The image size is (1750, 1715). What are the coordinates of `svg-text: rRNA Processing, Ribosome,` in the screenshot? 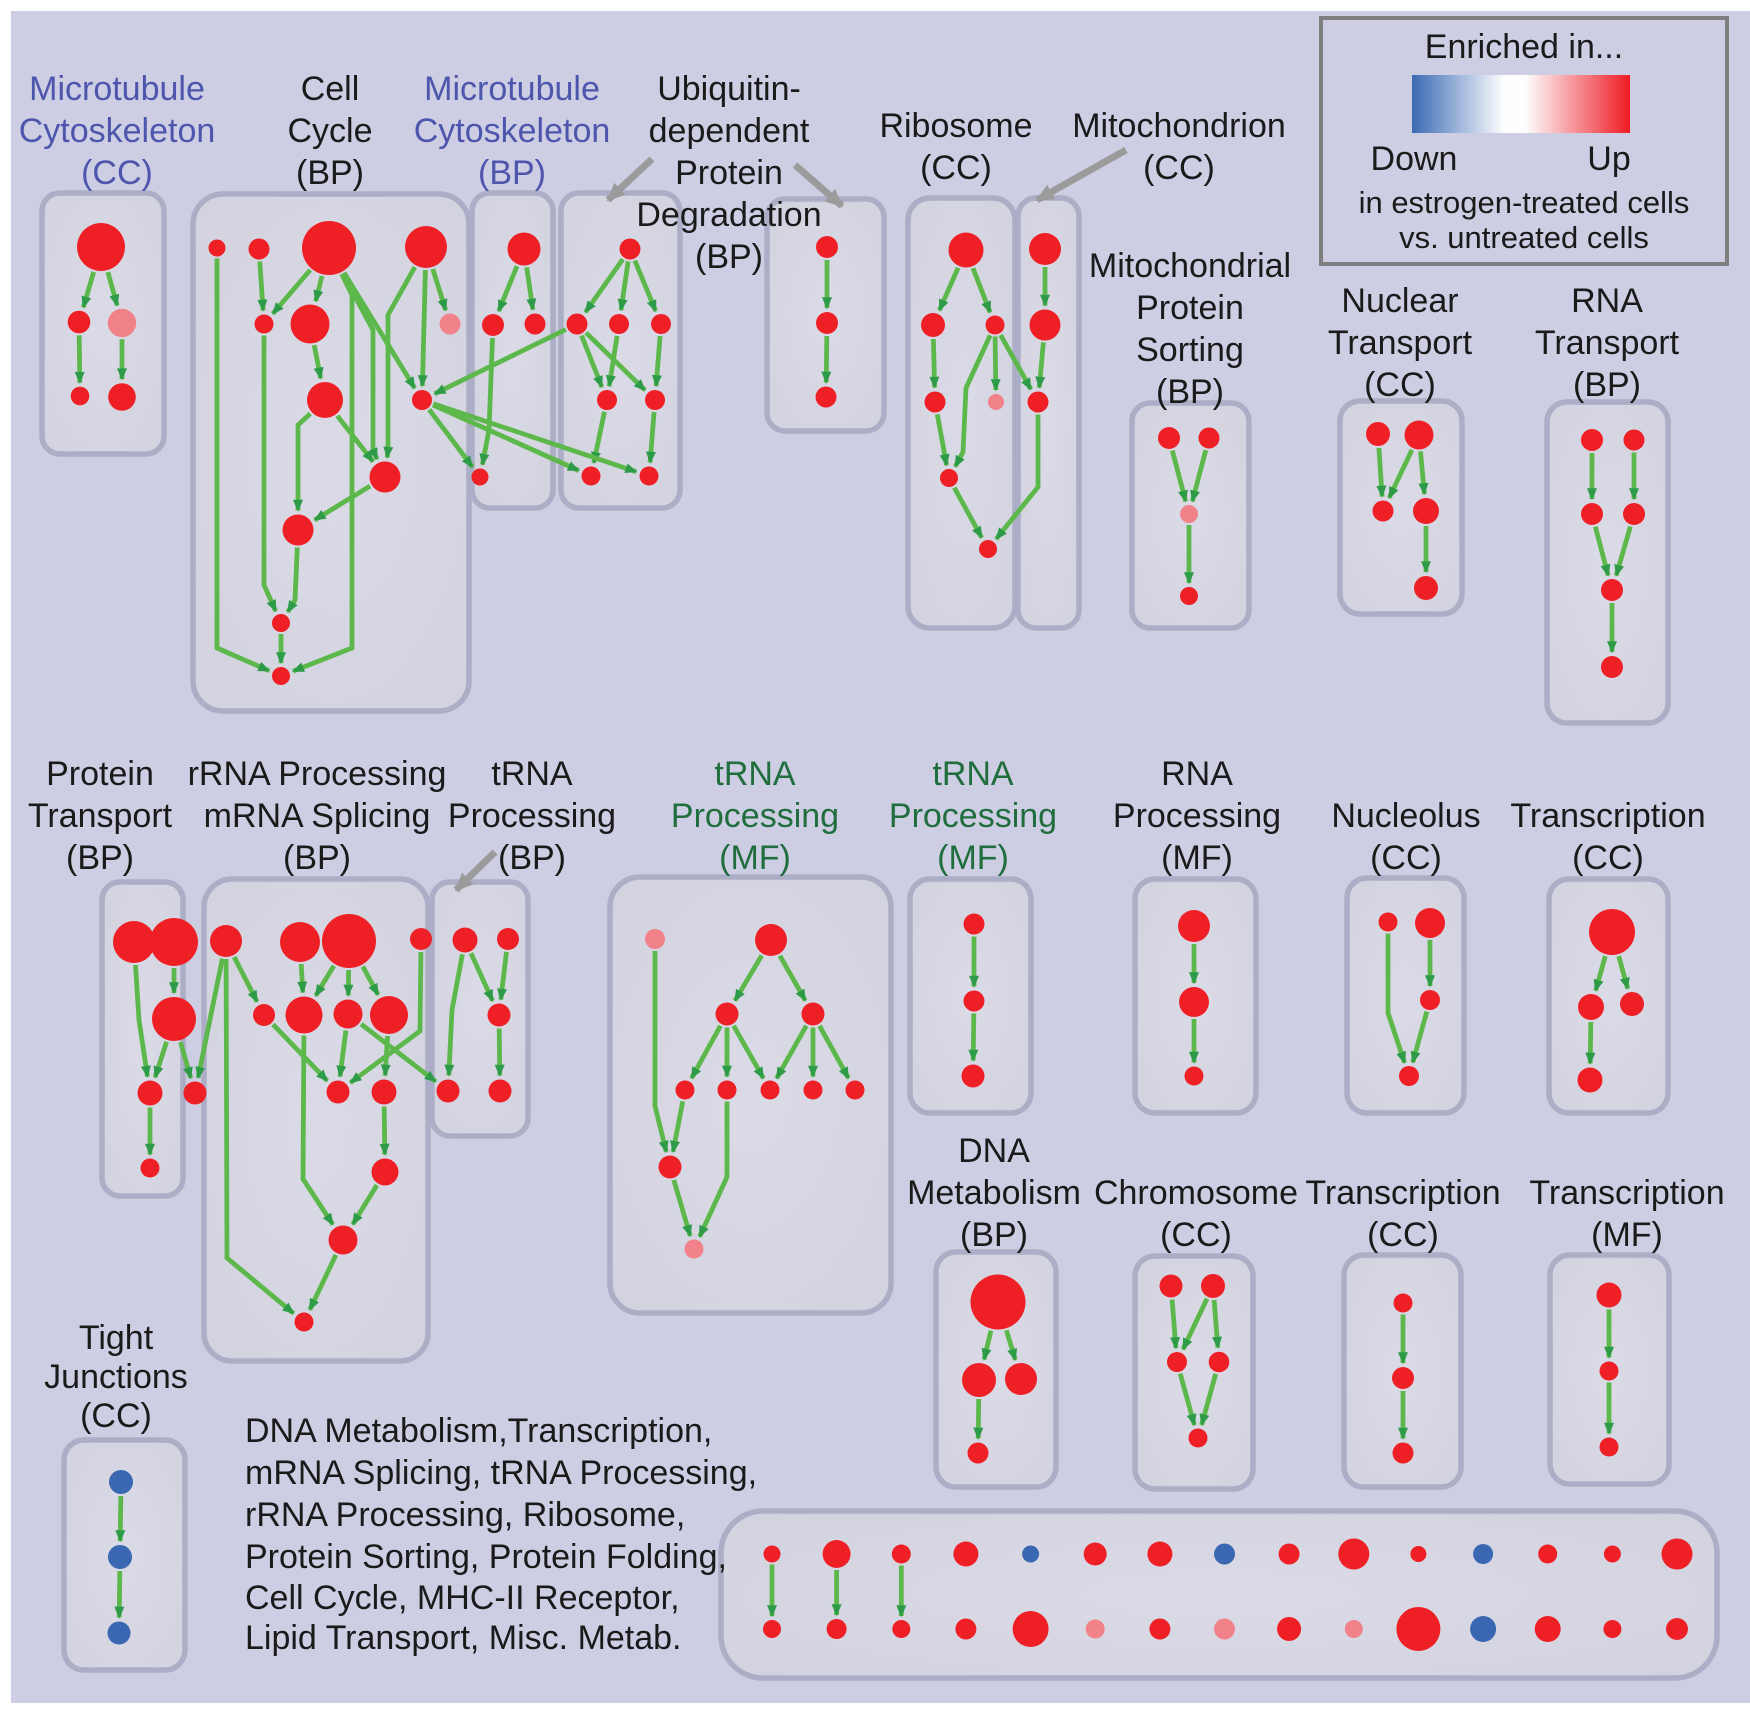 It's located at (465, 1515).